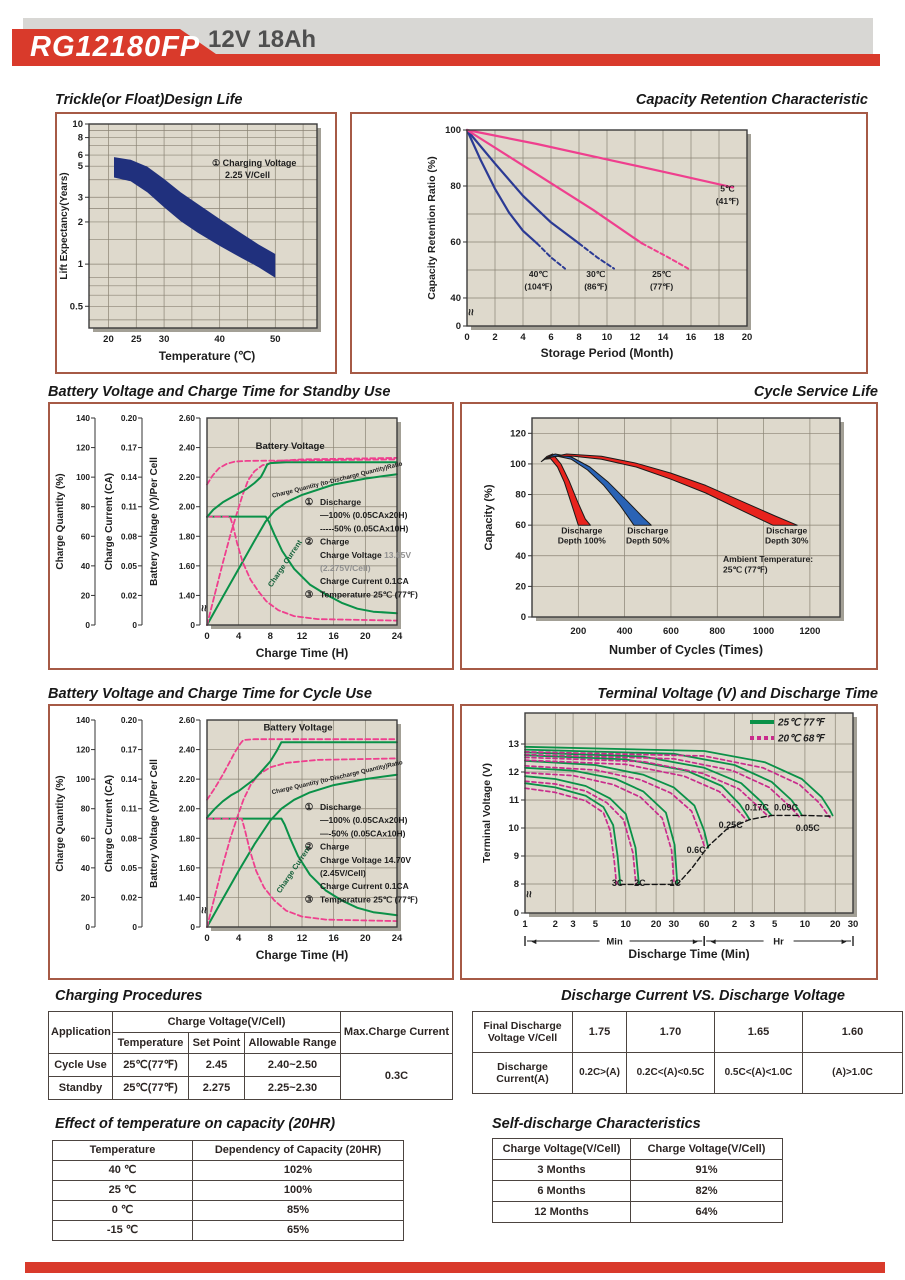 This screenshot has height=1280, width=905. Describe the element at coordinates (703, 996) in the screenshot. I see `title-discharge-vs: Discharge Current VS. Discharge Voltage` at that location.